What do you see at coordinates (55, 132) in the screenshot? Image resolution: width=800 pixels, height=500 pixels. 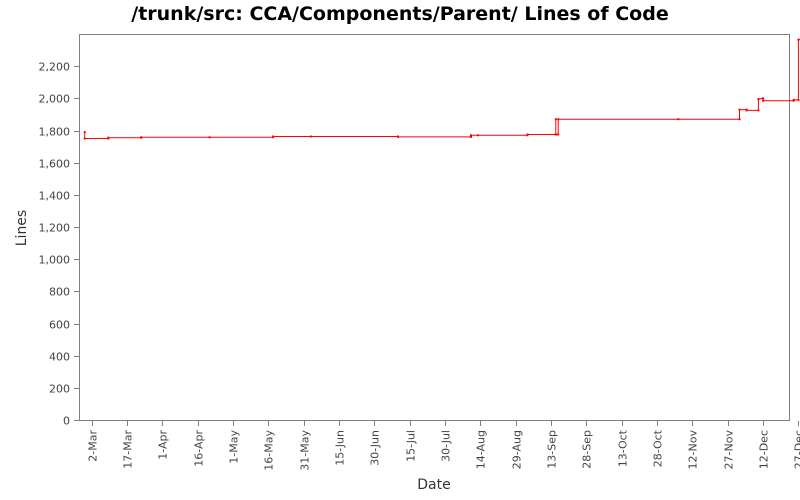 I see `y-tick-label: 1,800` at bounding box center [55, 132].